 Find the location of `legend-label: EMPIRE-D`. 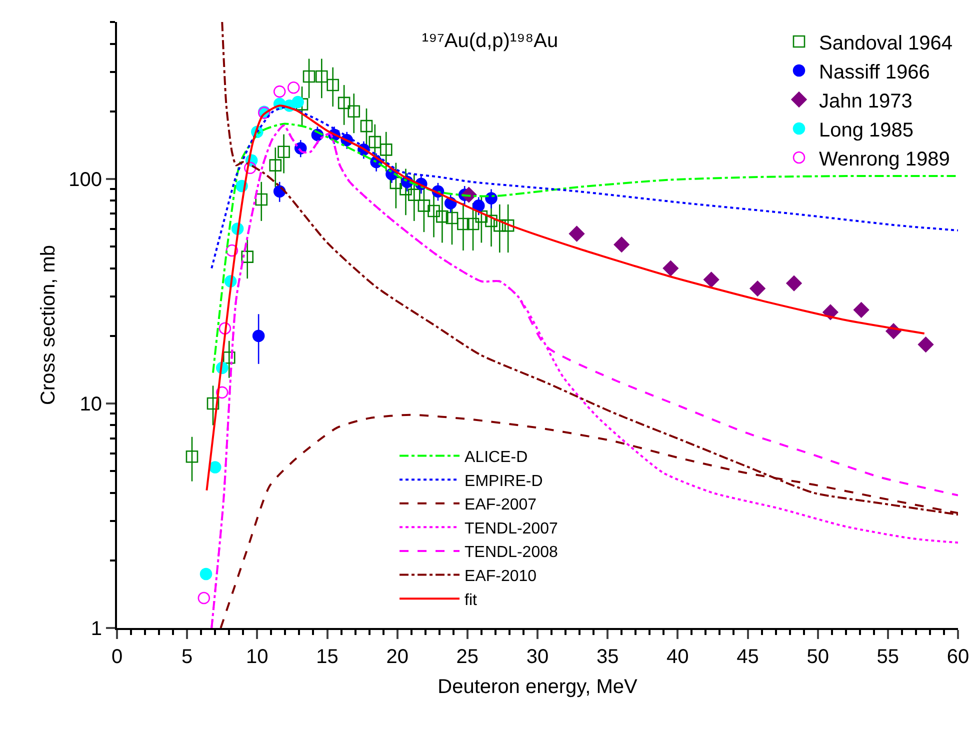

legend-label: EMPIRE-D is located at coordinates (503, 481).